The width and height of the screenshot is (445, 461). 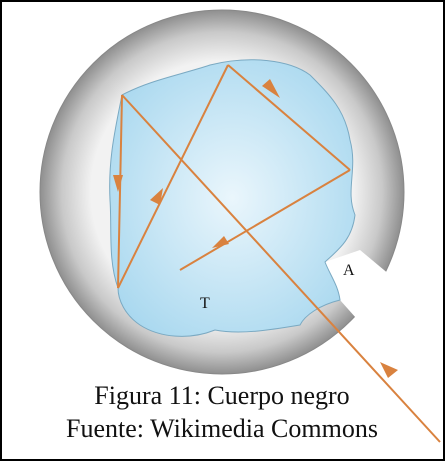 What do you see at coordinates (349, 270) in the screenshot?
I see `label-a: A` at bounding box center [349, 270].